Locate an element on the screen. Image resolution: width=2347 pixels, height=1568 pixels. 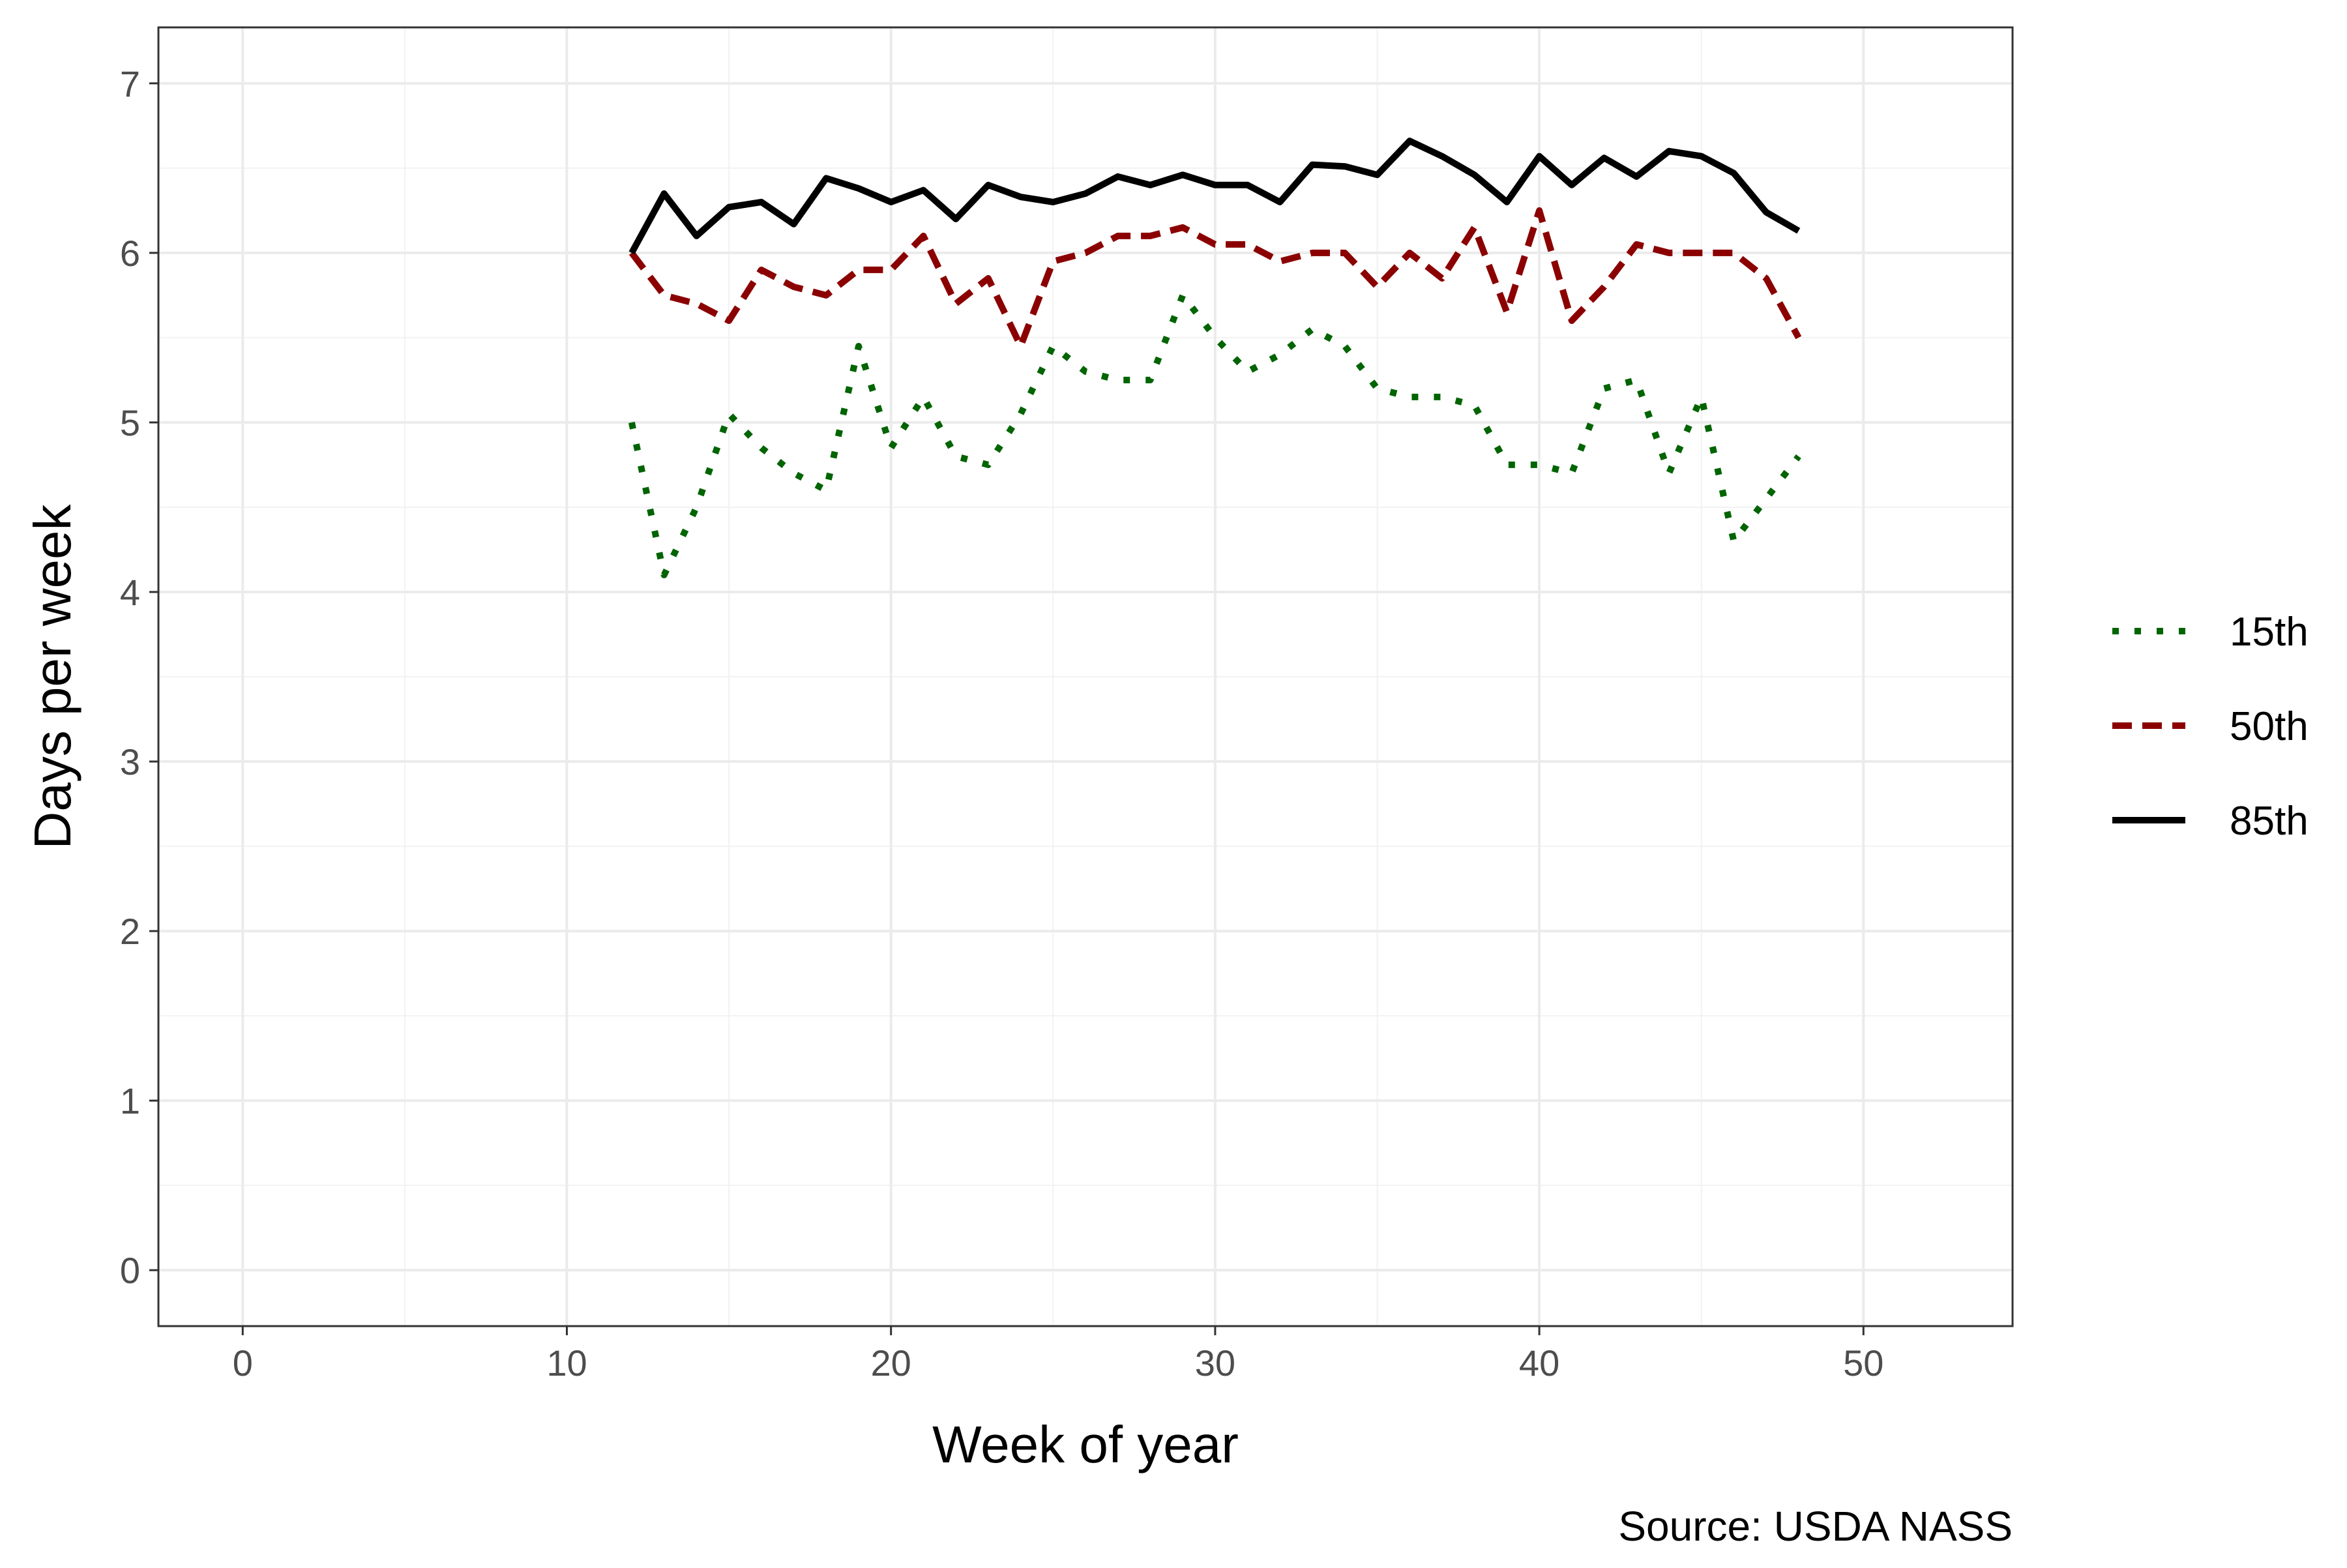
x-tick-label: 30 is located at coordinates (1215, 1362).